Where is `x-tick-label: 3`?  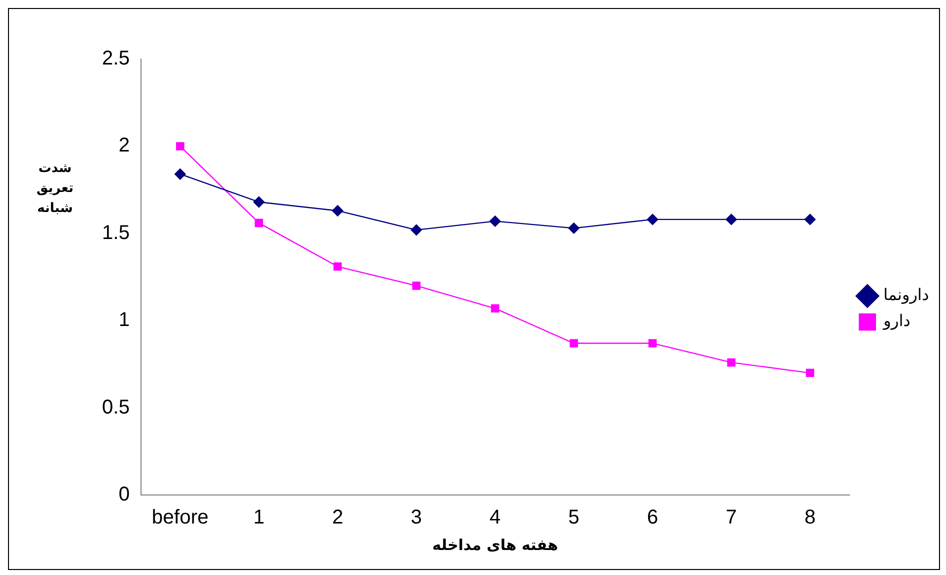 x-tick-label: 3 is located at coordinates (416, 517).